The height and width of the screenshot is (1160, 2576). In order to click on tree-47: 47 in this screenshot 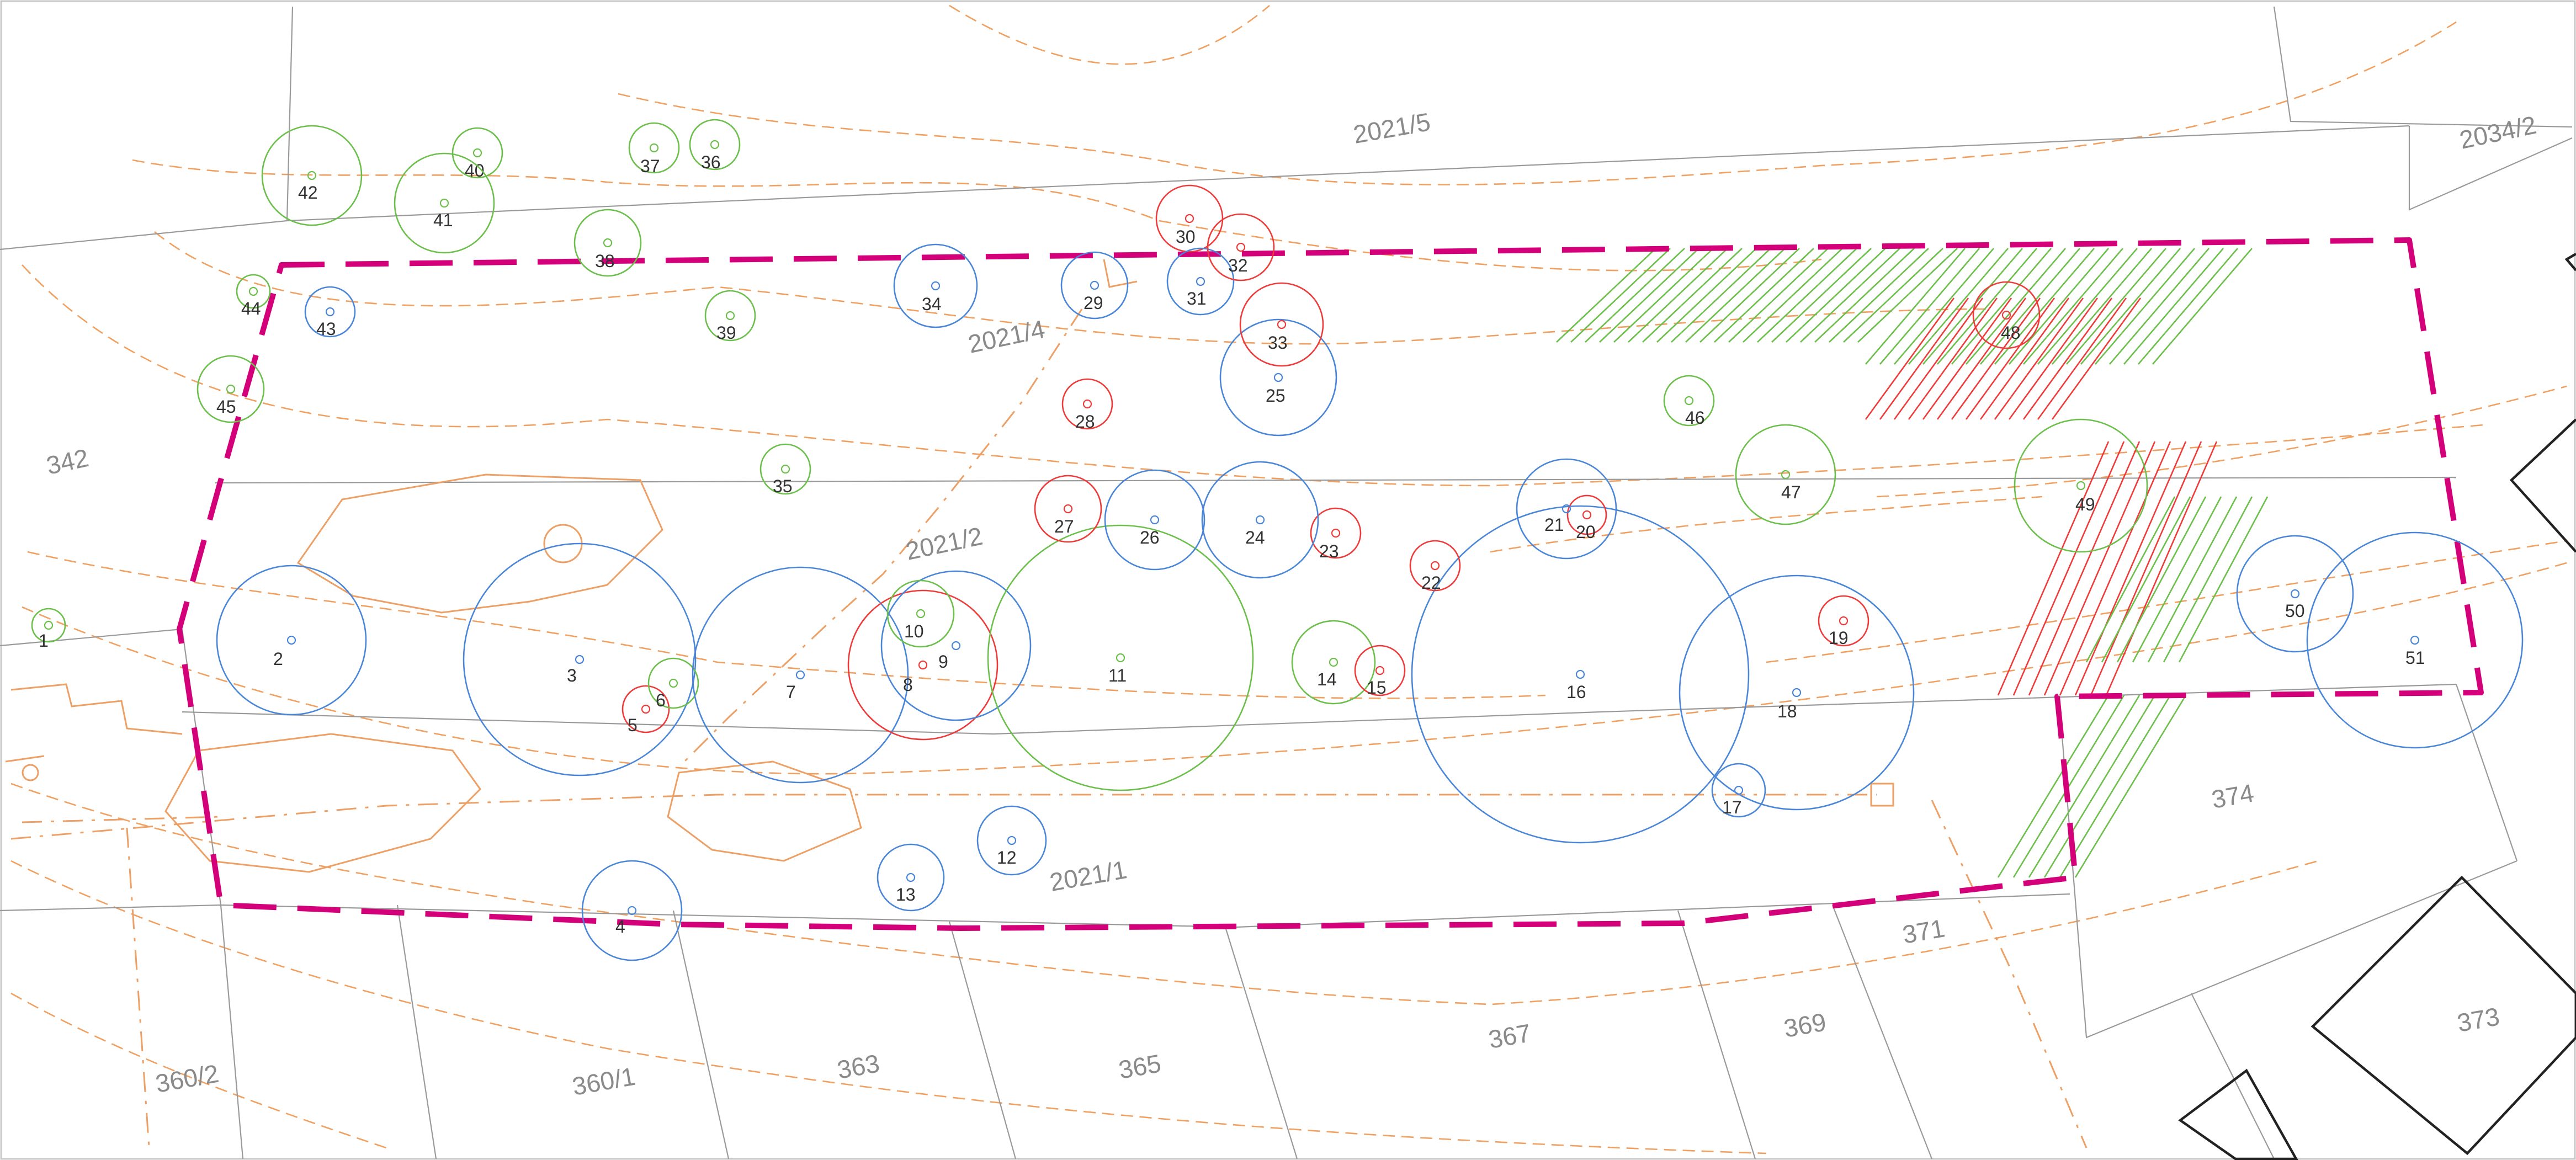, I will do `click(1785, 474)`.